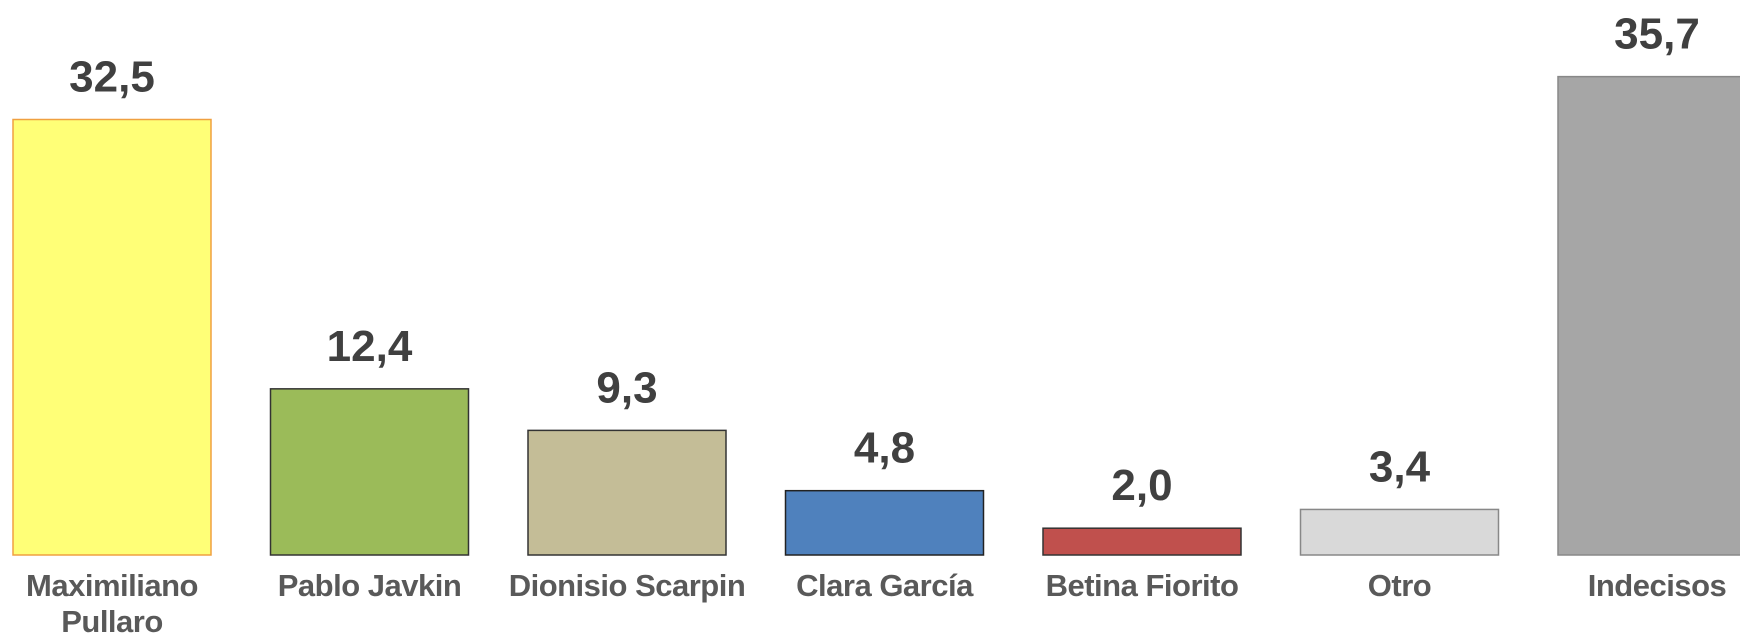 The width and height of the screenshot is (1740, 640). I want to click on value-label: 32,5, so click(112, 77).